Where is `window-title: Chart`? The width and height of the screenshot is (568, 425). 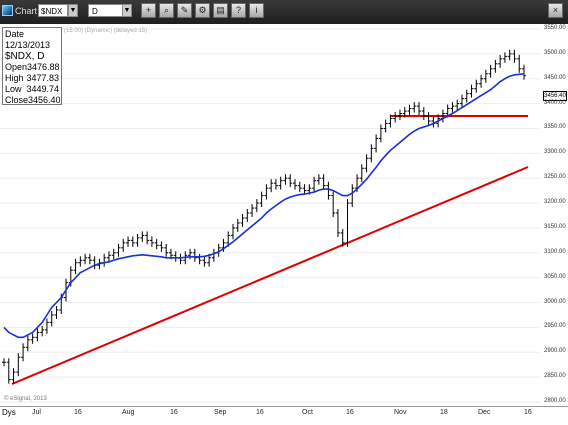 window-title: Chart is located at coordinates (19, 10).